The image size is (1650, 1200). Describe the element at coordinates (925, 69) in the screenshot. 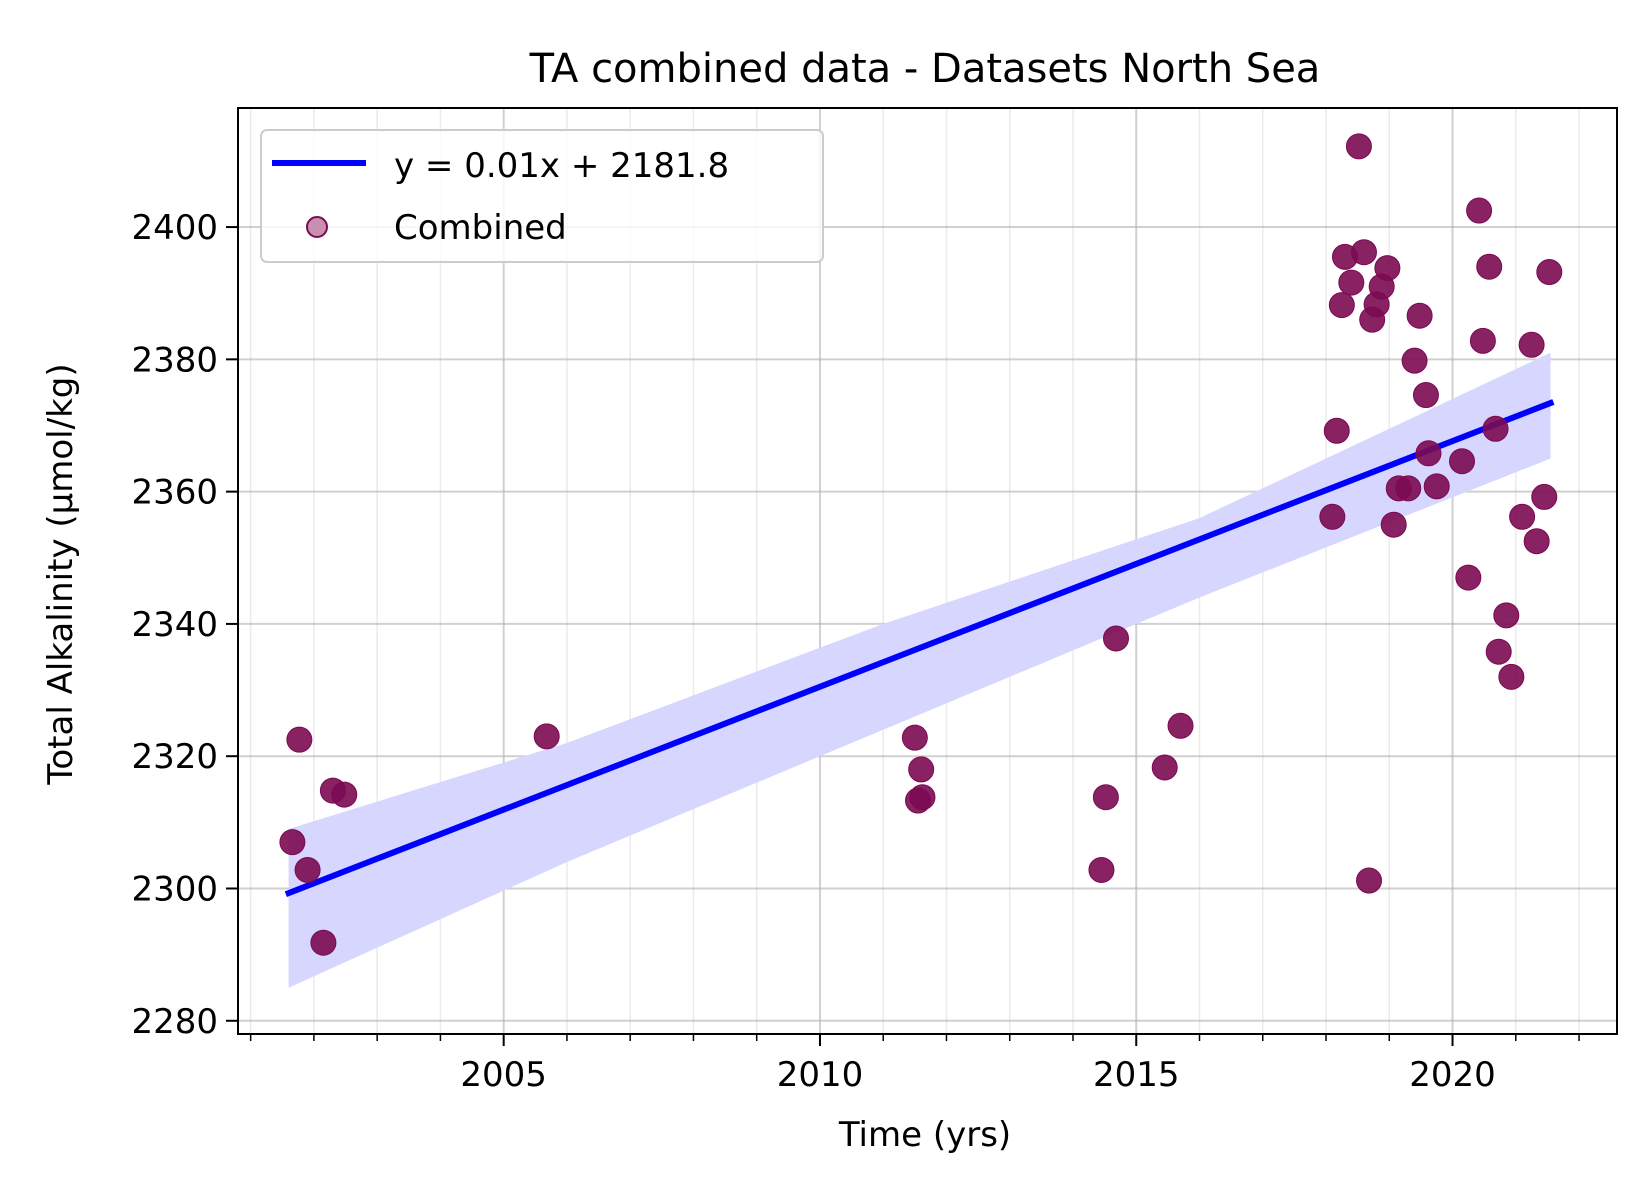

I see `chart-title: TA combined data - Datasets North Sea` at that location.